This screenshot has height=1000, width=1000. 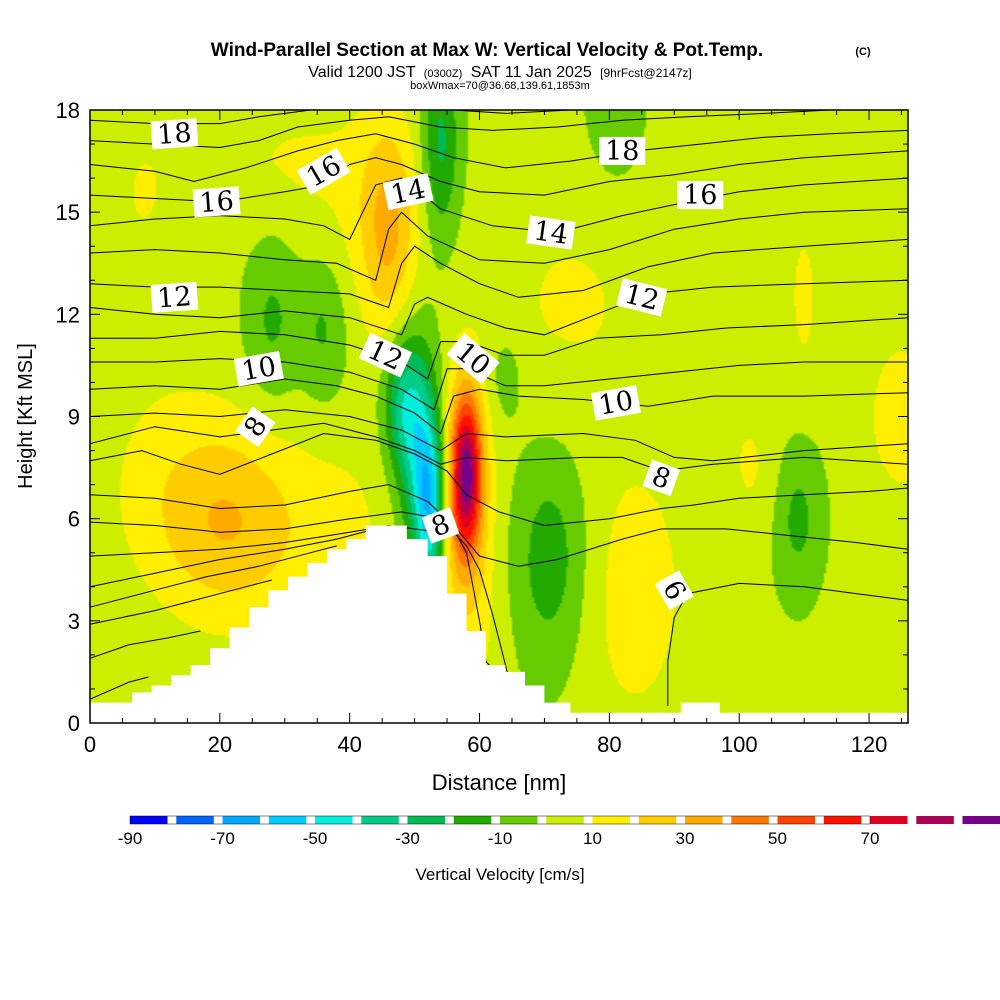 What do you see at coordinates (222, 838) in the screenshot?
I see `colorbar-tick-label: -70` at bounding box center [222, 838].